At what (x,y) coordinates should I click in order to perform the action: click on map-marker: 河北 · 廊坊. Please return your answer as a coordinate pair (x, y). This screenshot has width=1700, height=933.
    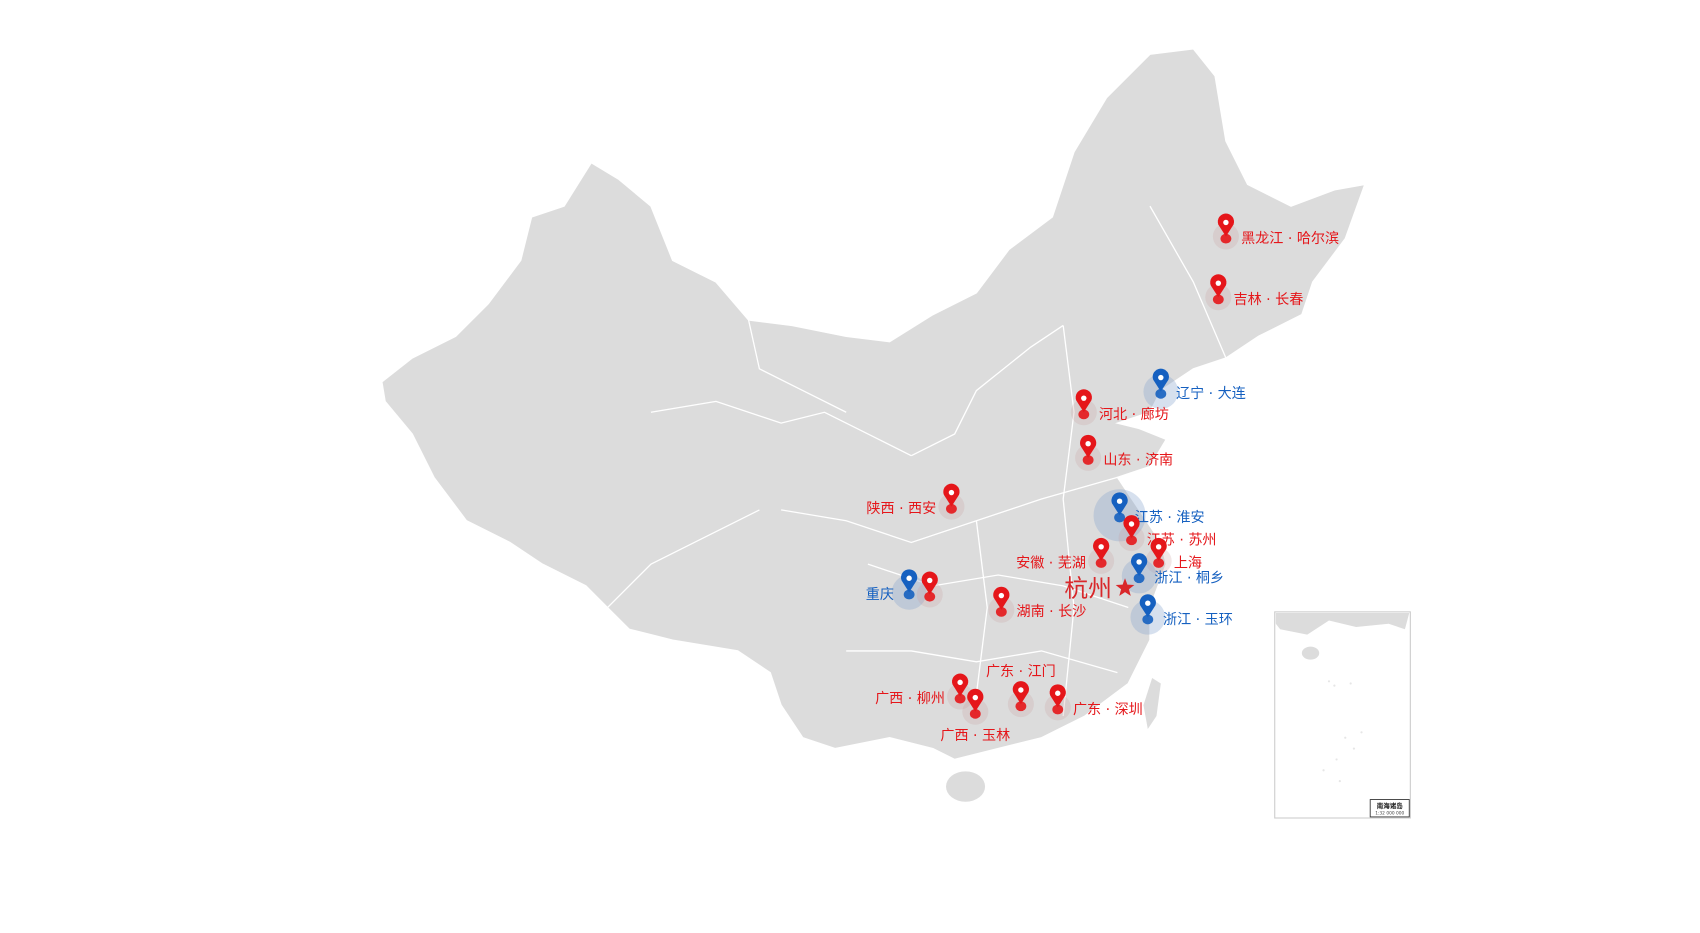
    Looking at the image, I should click on (1119, 407).